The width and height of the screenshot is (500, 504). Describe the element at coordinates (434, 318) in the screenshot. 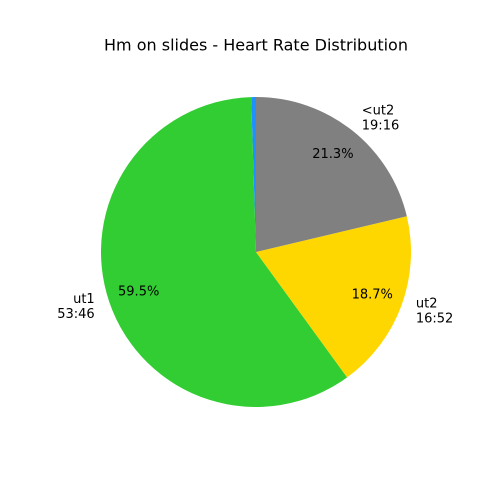

I see `slice-time: 16:52` at that location.